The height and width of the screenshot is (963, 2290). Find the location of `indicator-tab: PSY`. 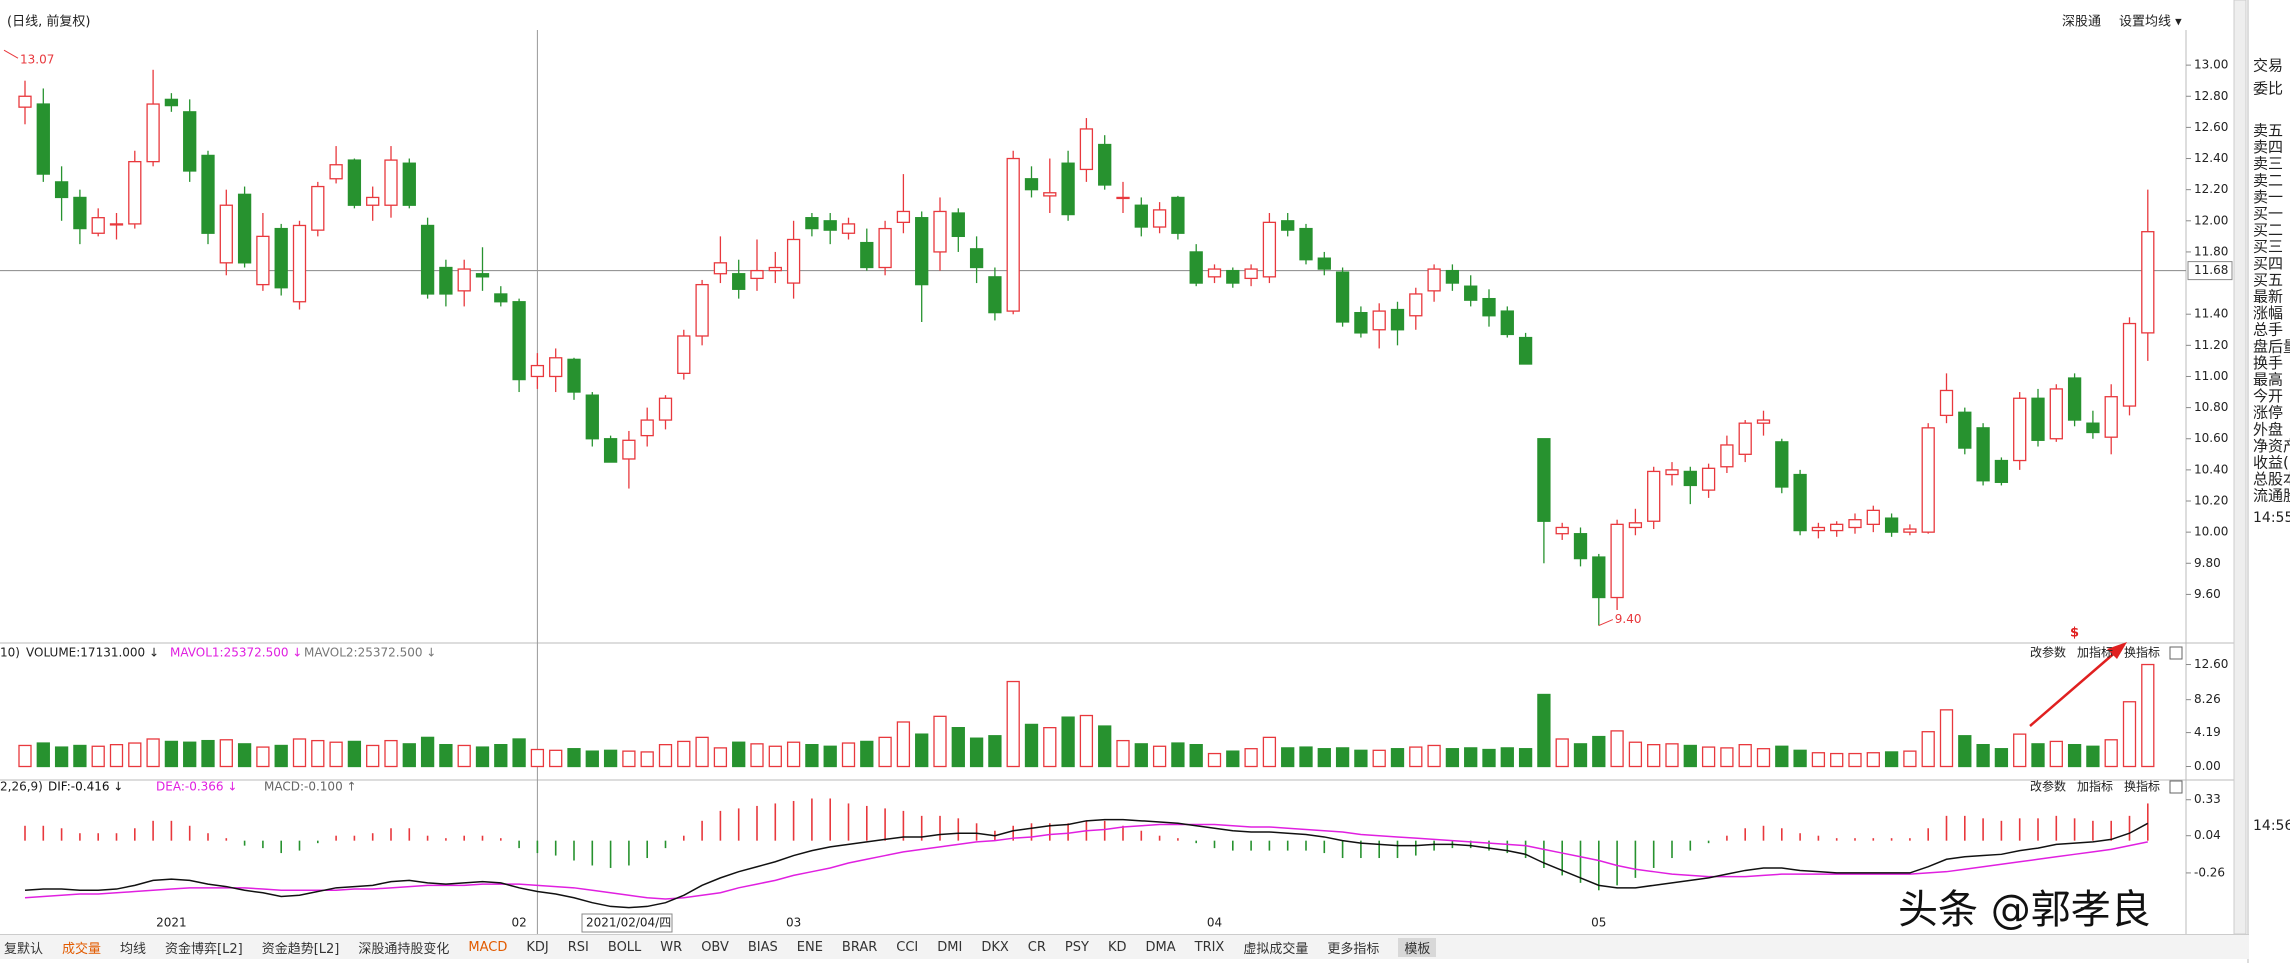

indicator-tab: PSY is located at coordinates (1076, 947).